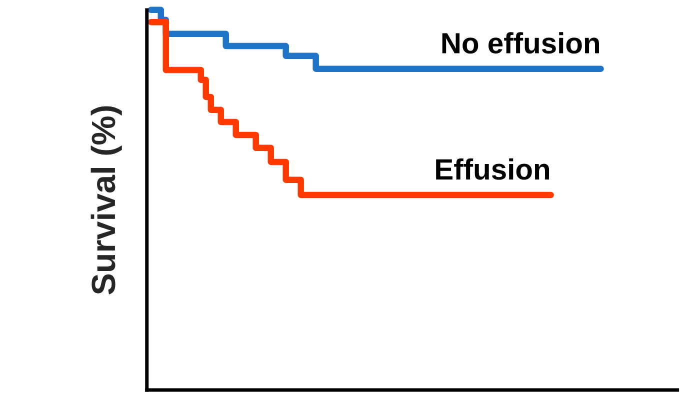  I want to click on y-axis-title: Survival (%), so click(106, 200).